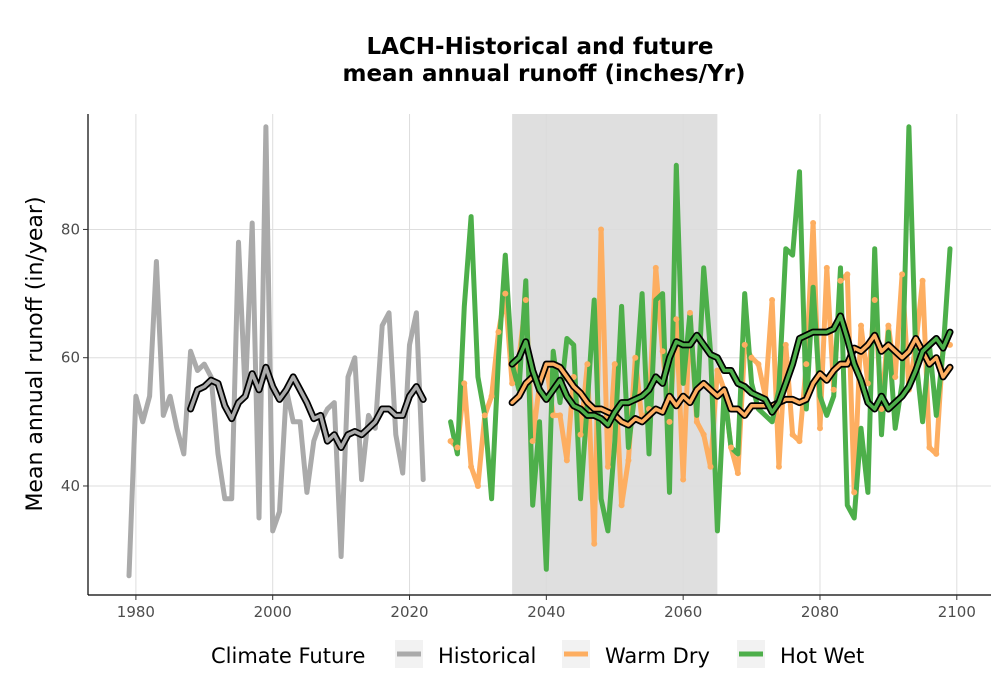  I want to click on smoothed-line-historical, so click(306, 407).